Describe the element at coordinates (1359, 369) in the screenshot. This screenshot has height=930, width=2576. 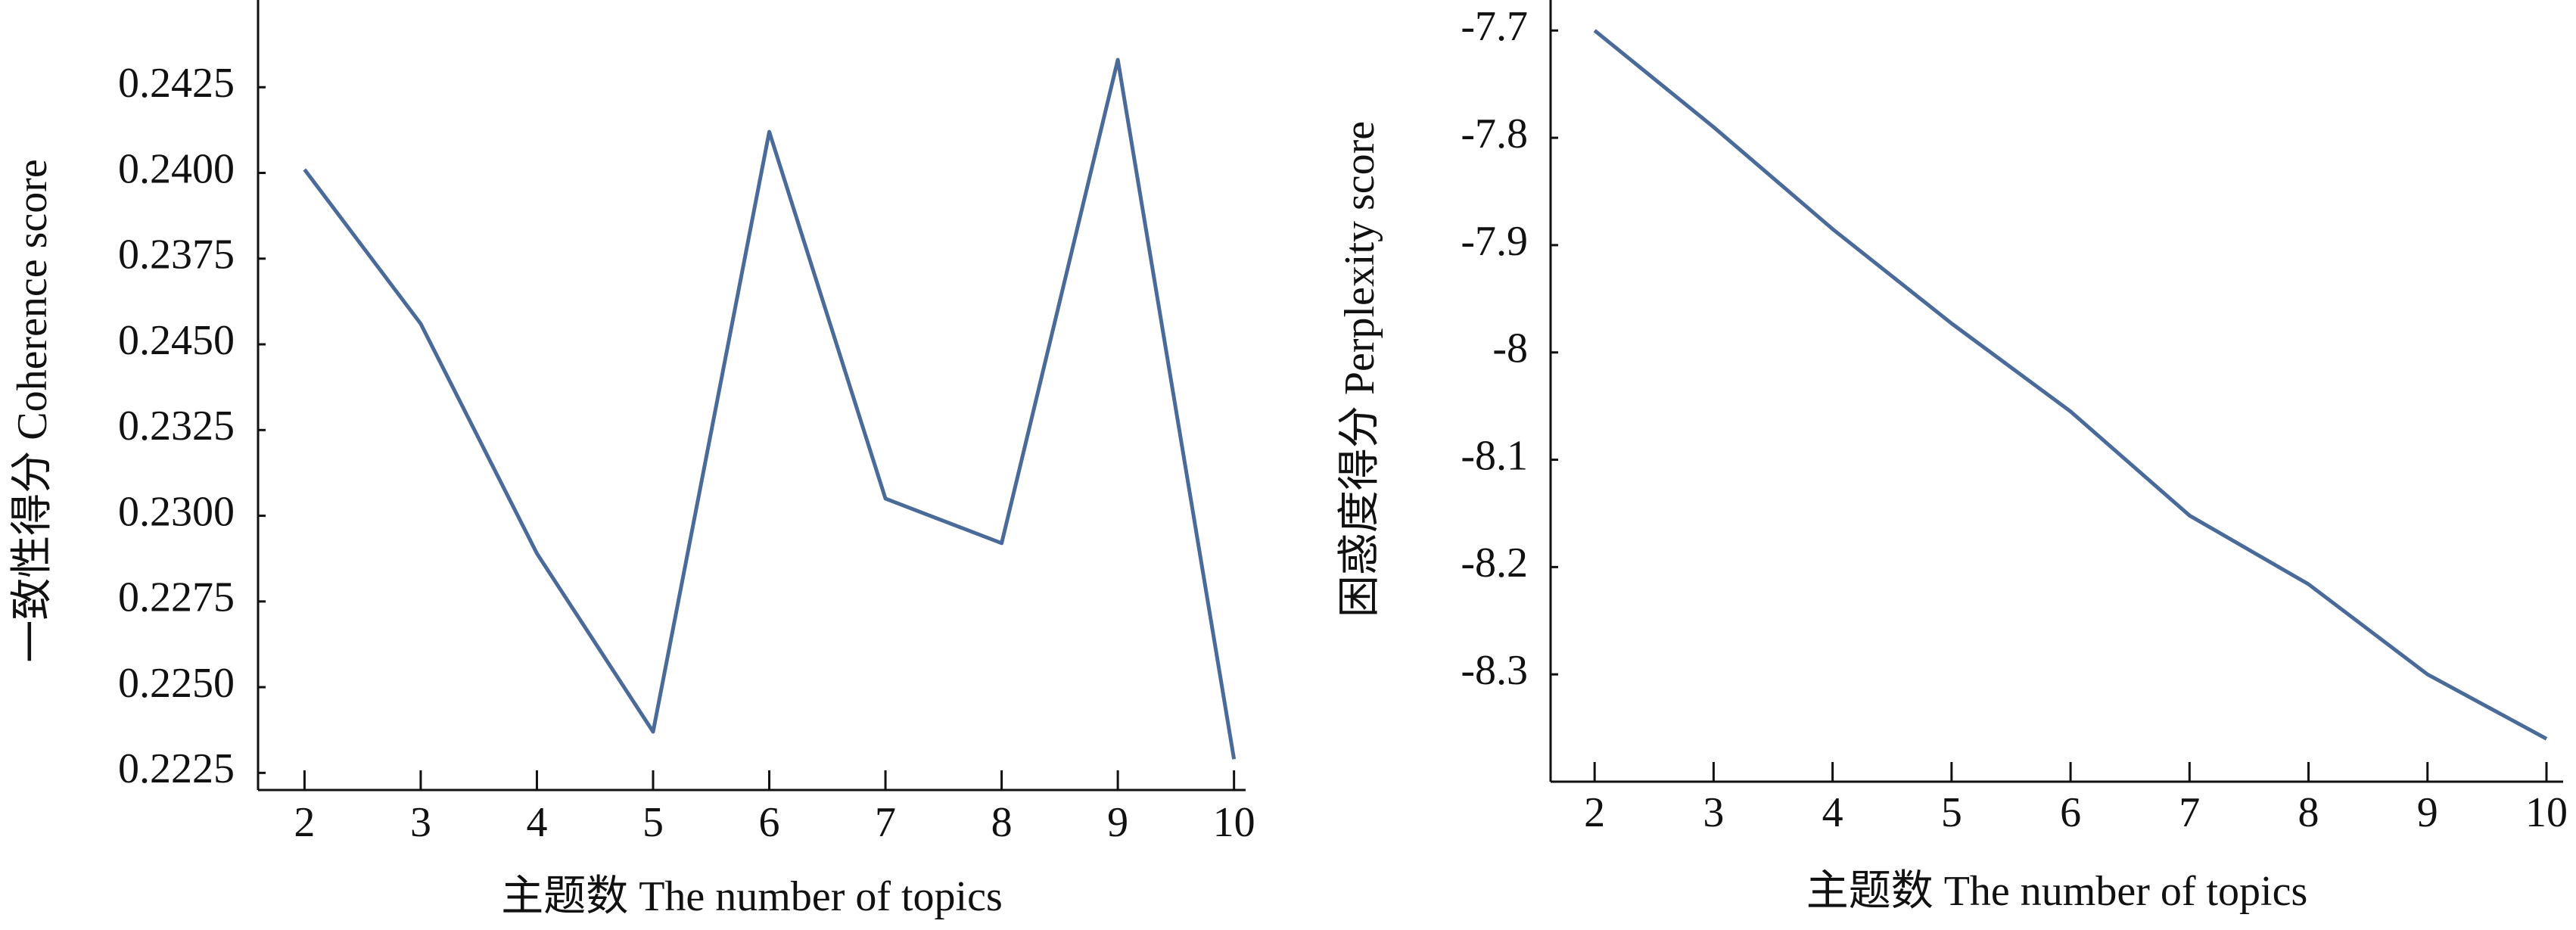
I see `y-axis-title: 困惑度得分 Perplexity score` at that location.